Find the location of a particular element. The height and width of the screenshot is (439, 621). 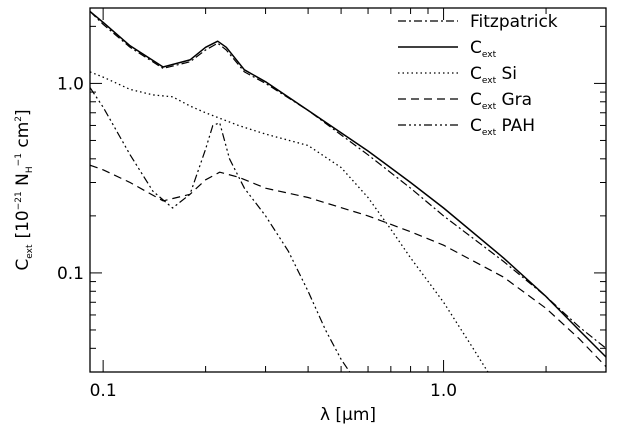

y-tick-label: 0.1 is located at coordinates (70, 274).